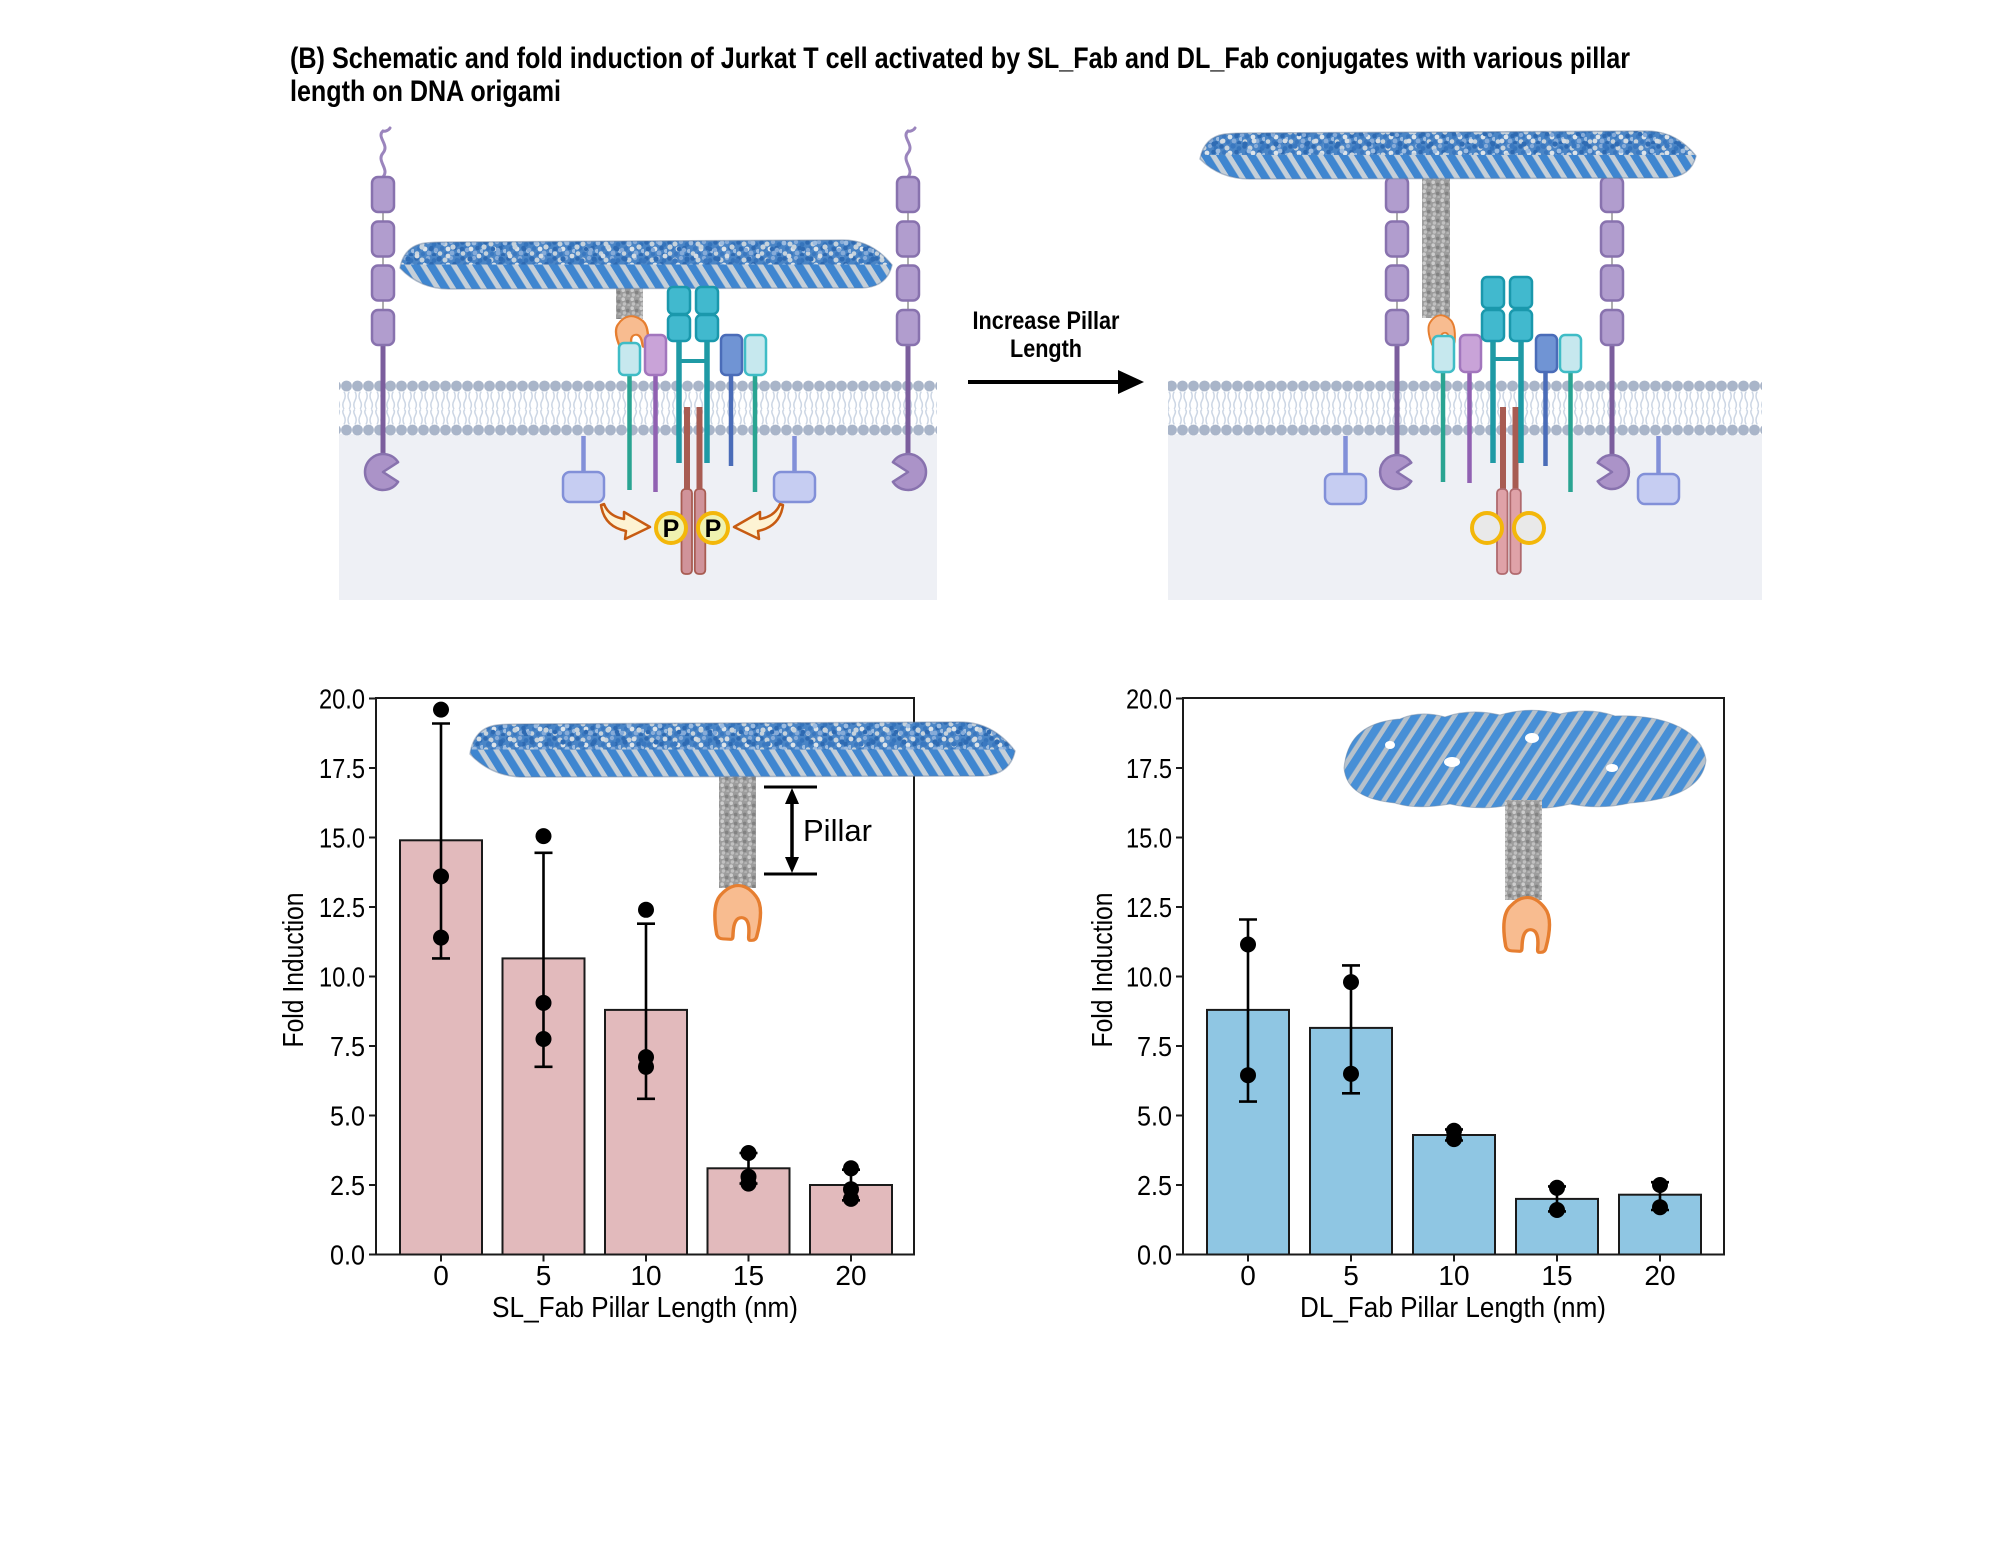 Image resolution: width=2000 pixels, height=1556 pixels. Describe the element at coordinates (1453, 1308) in the screenshot. I see `svg-text: DL_Fab Pillar Length (nm)` at that location.